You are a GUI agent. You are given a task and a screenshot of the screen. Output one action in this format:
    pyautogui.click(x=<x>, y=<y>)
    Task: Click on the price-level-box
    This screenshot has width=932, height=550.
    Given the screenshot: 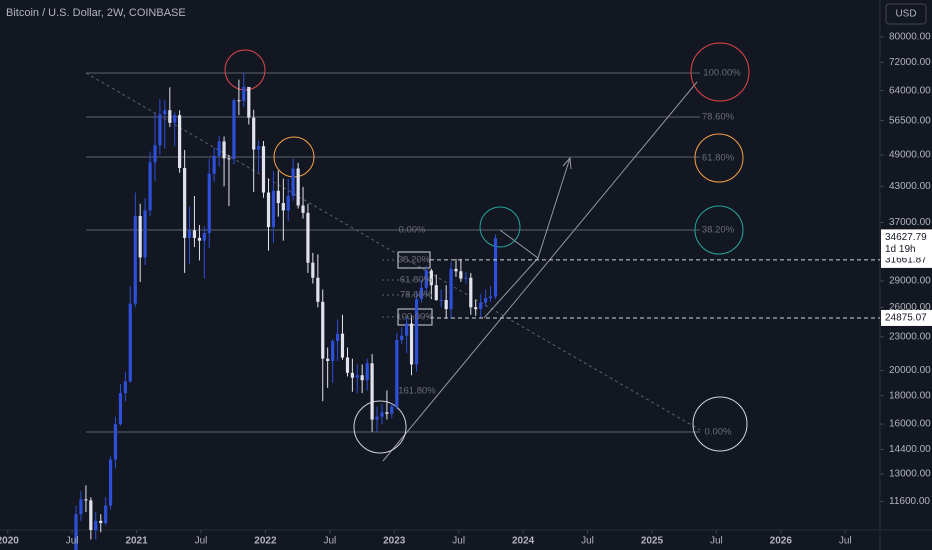 What is the action you would take?
    pyautogui.click(x=906, y=317)
    